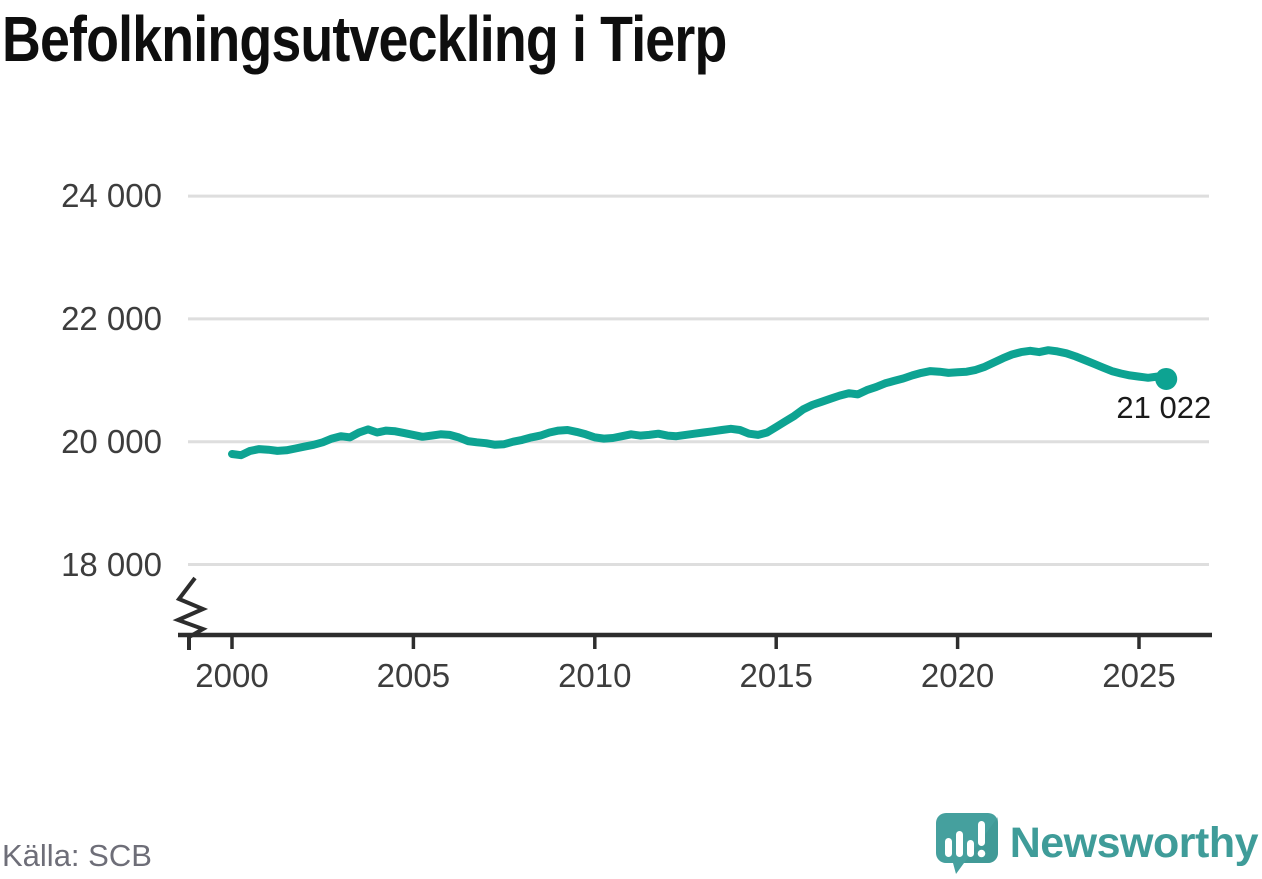  Describe the element at coordinates (957, 675) in the screenshot. I see `x-tick-label: 2020` at that location.